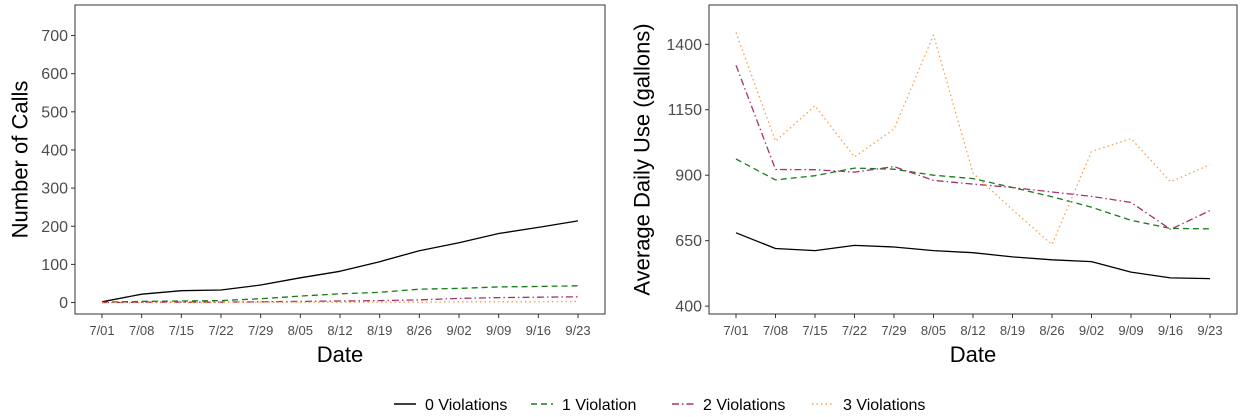 Image resolution: width=1241 pixels, height=417 pixels. What do you see at coordinates (63, 303) in the screenshot?
I see `y-tick-label: 0` at bounding box center [63, 303].